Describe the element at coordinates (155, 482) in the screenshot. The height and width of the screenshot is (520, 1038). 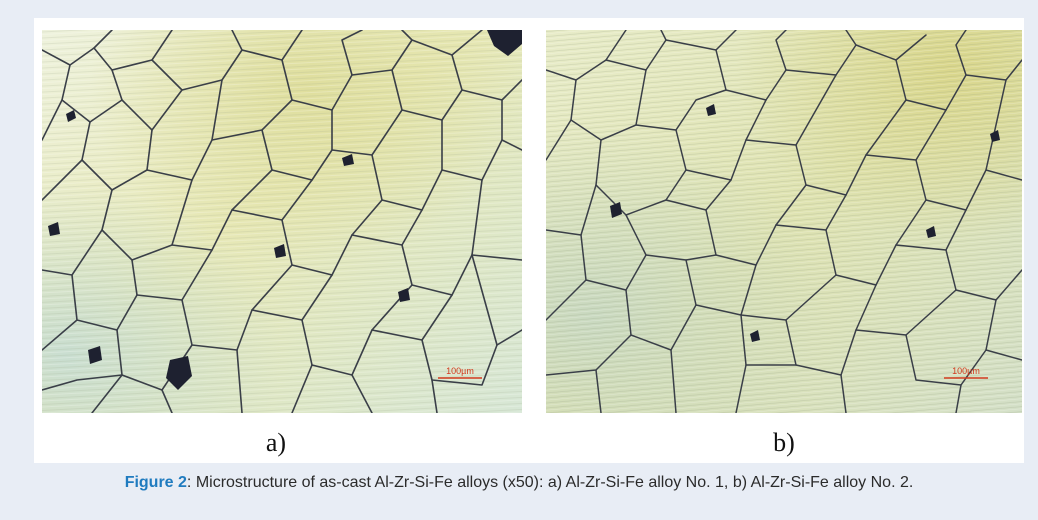
I see `figure-reference: Figure 2` at that location.